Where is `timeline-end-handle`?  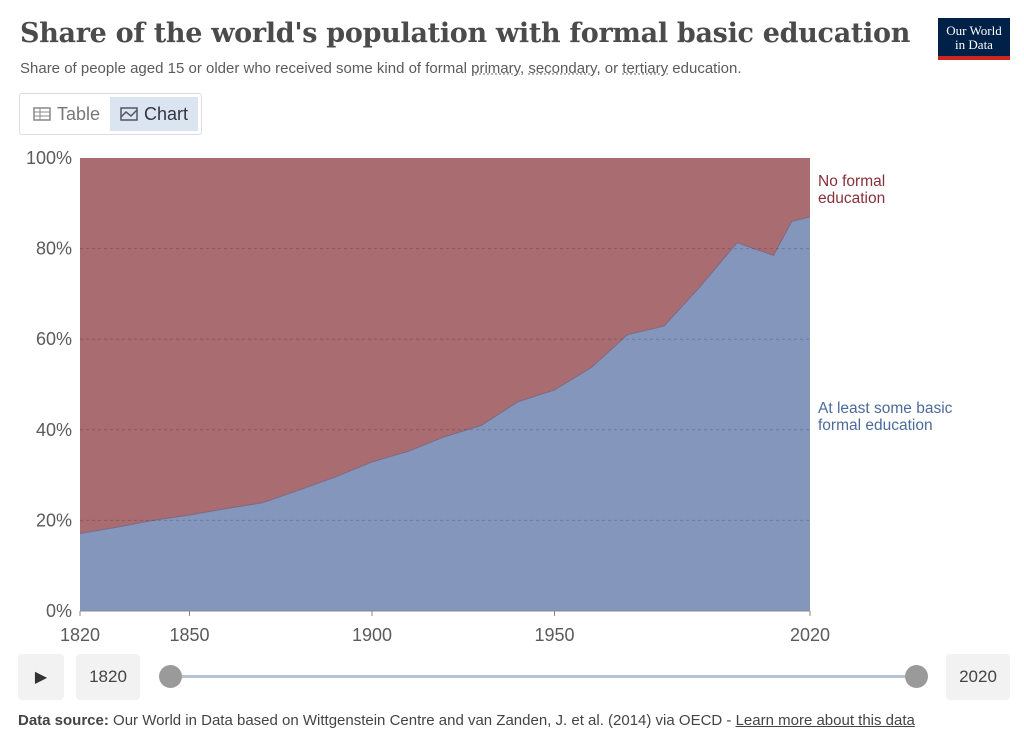
timeline-end-handle is located at coordinates (916, 676).